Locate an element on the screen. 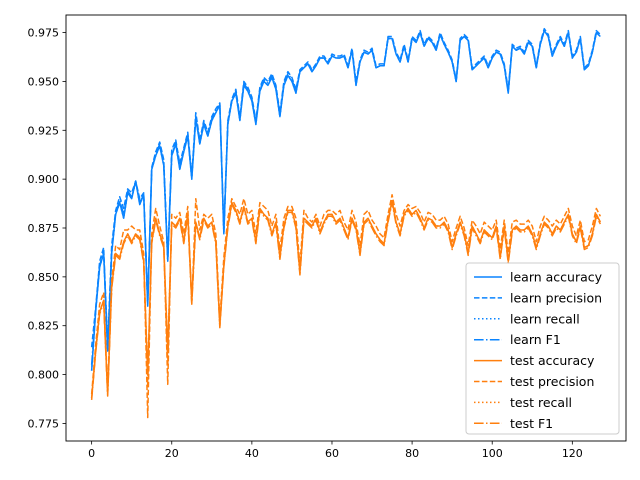  y-tick-label: 0.875 is located at coordinates (44, 228).